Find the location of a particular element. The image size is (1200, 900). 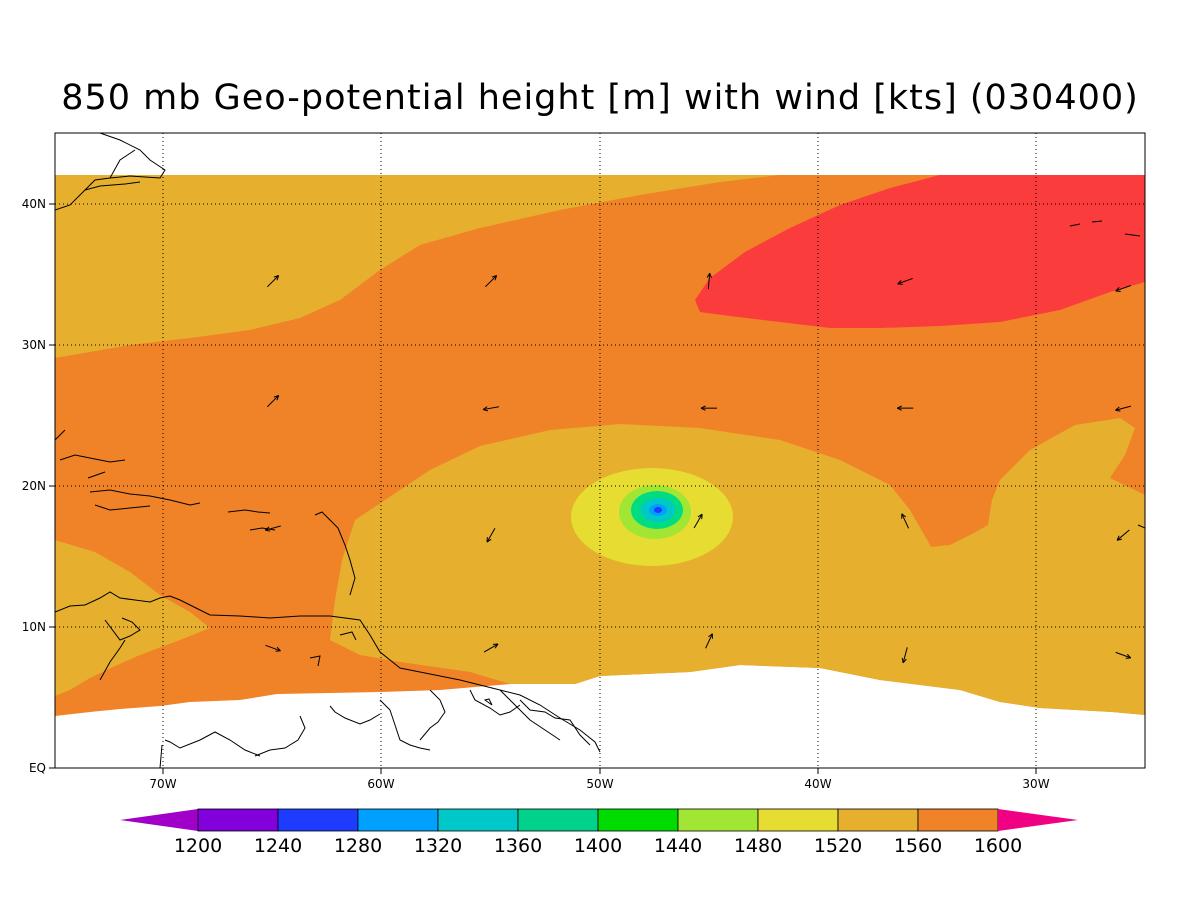

lon-tick-label: 40W is located at coordinates (817, 784).